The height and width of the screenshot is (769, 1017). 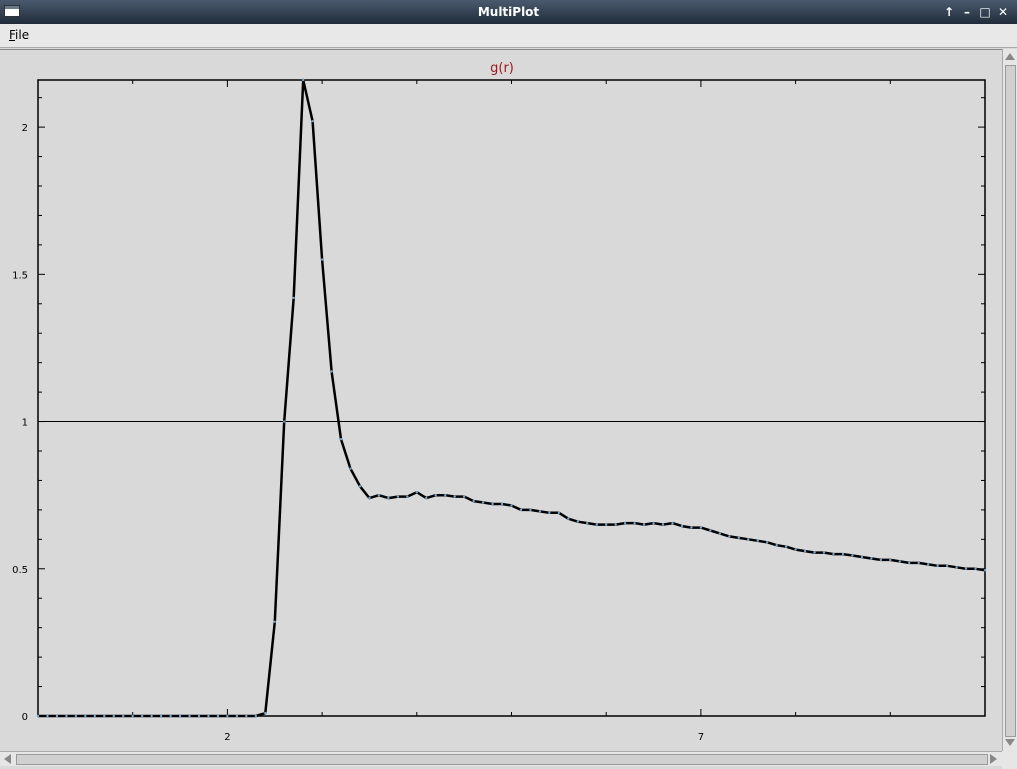 What do you see at coordinates (1010, 56) in the screenshot?
I see `scroll-up-arrow-icon` at bounding box center [1010, 56].